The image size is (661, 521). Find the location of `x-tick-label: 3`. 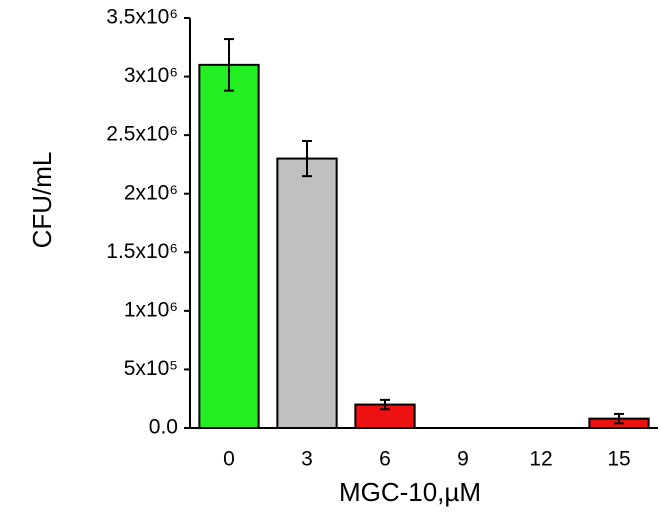

x-tick-label: 3 is located at coordinates (307, 459).